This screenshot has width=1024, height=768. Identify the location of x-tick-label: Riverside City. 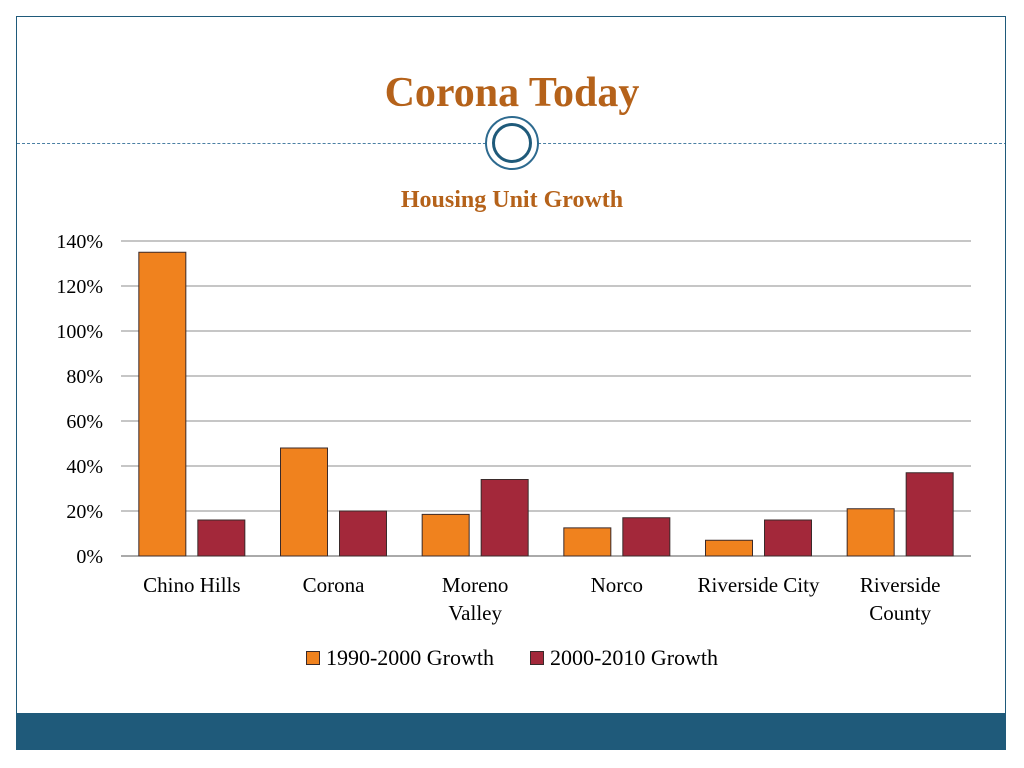
(759, 585).